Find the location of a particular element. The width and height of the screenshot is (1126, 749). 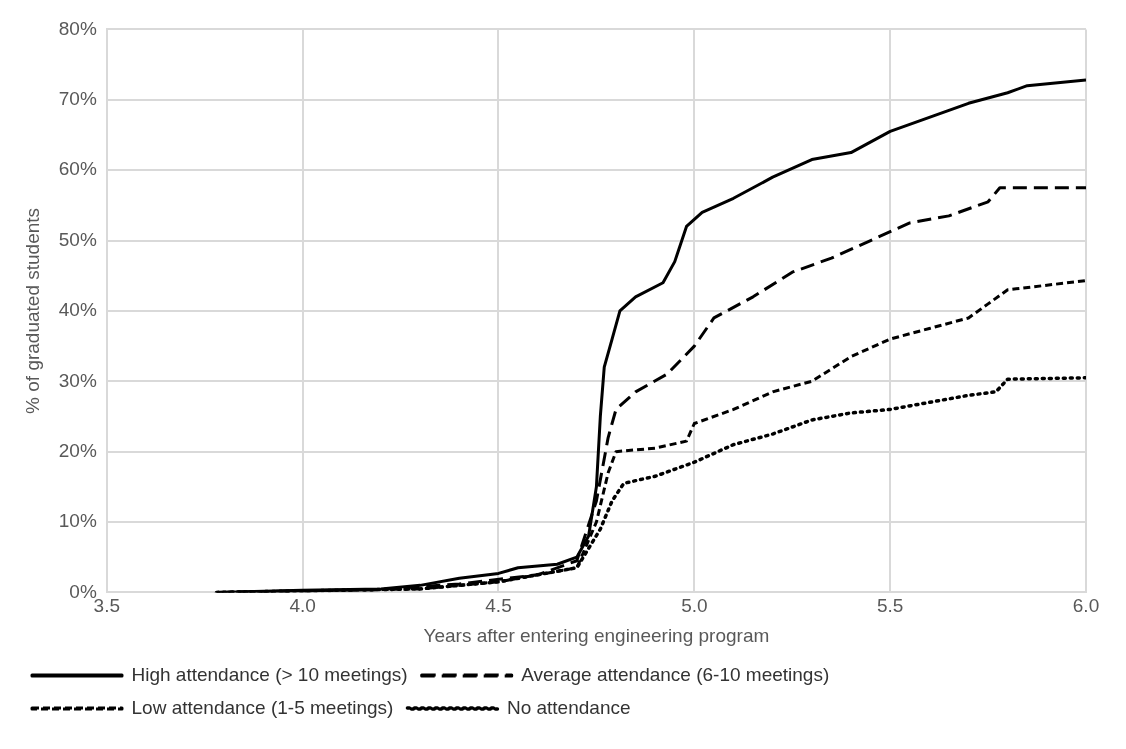

x-tick-label: 5.0 is located at coordinates (694, 606).